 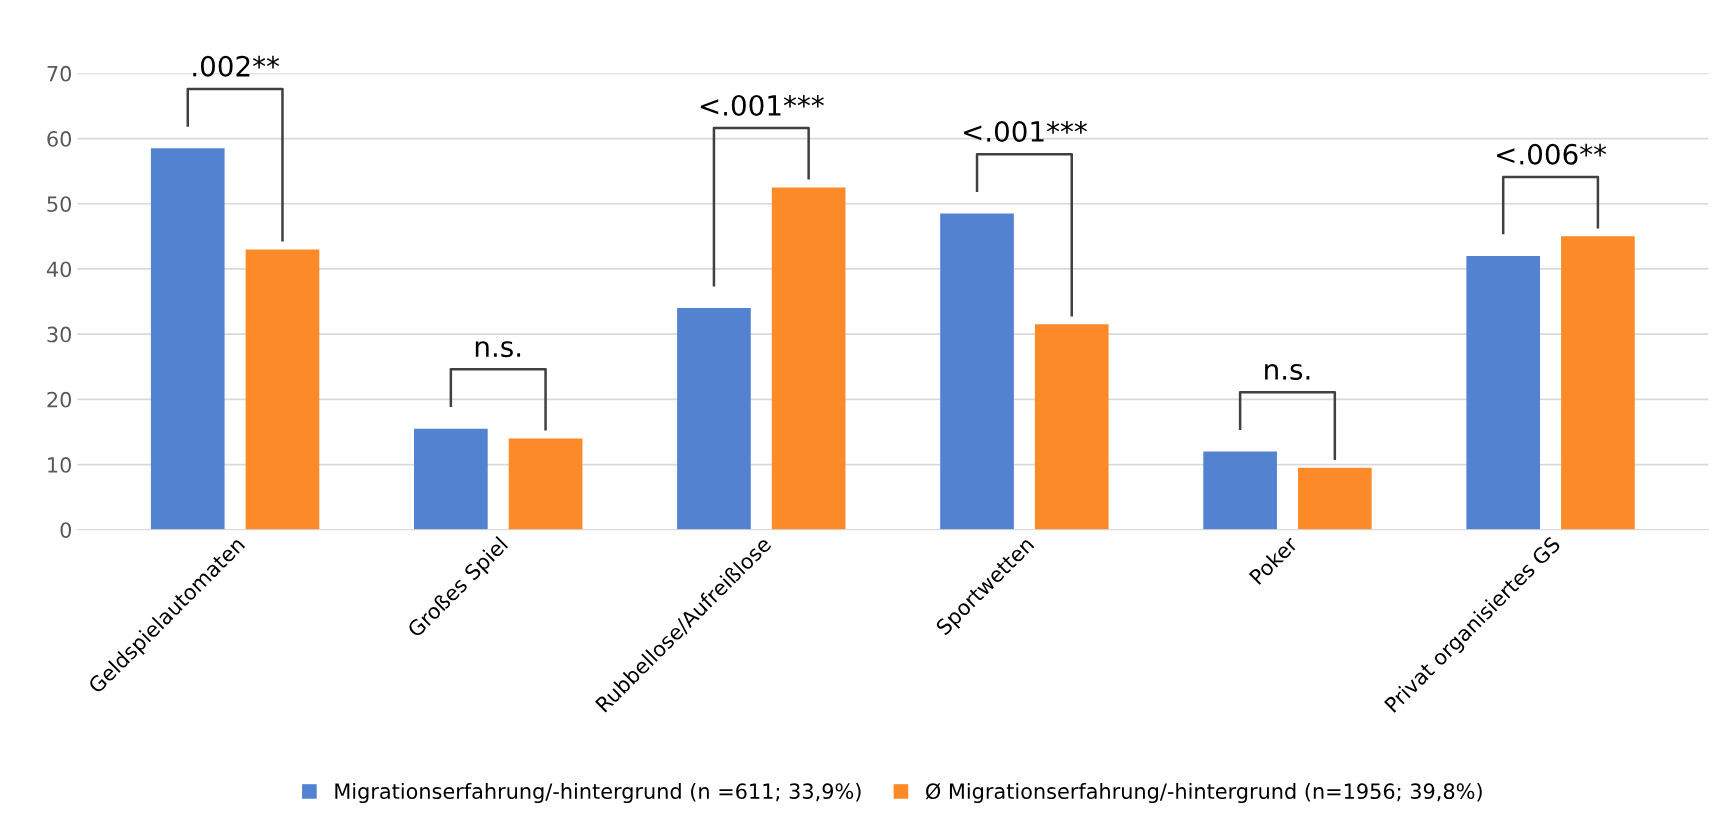 I want to click on y-tick-label: 40, so click(x=59, y=269).